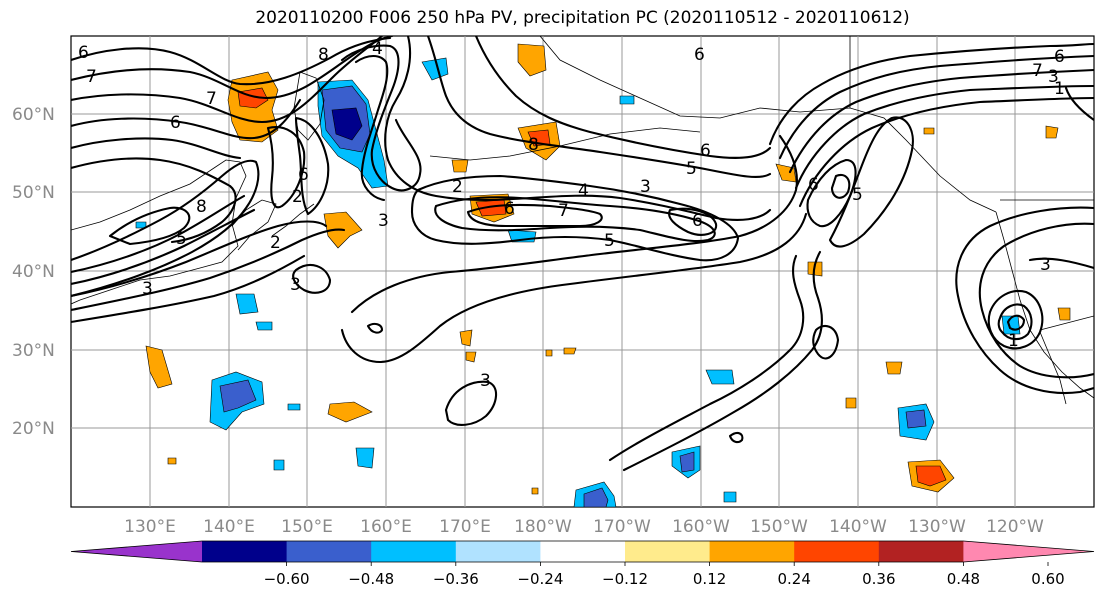  Describe the element at coordinates (793, 579) in the screenshot. I see `colorbar-tick-label: 0.24` at that location.